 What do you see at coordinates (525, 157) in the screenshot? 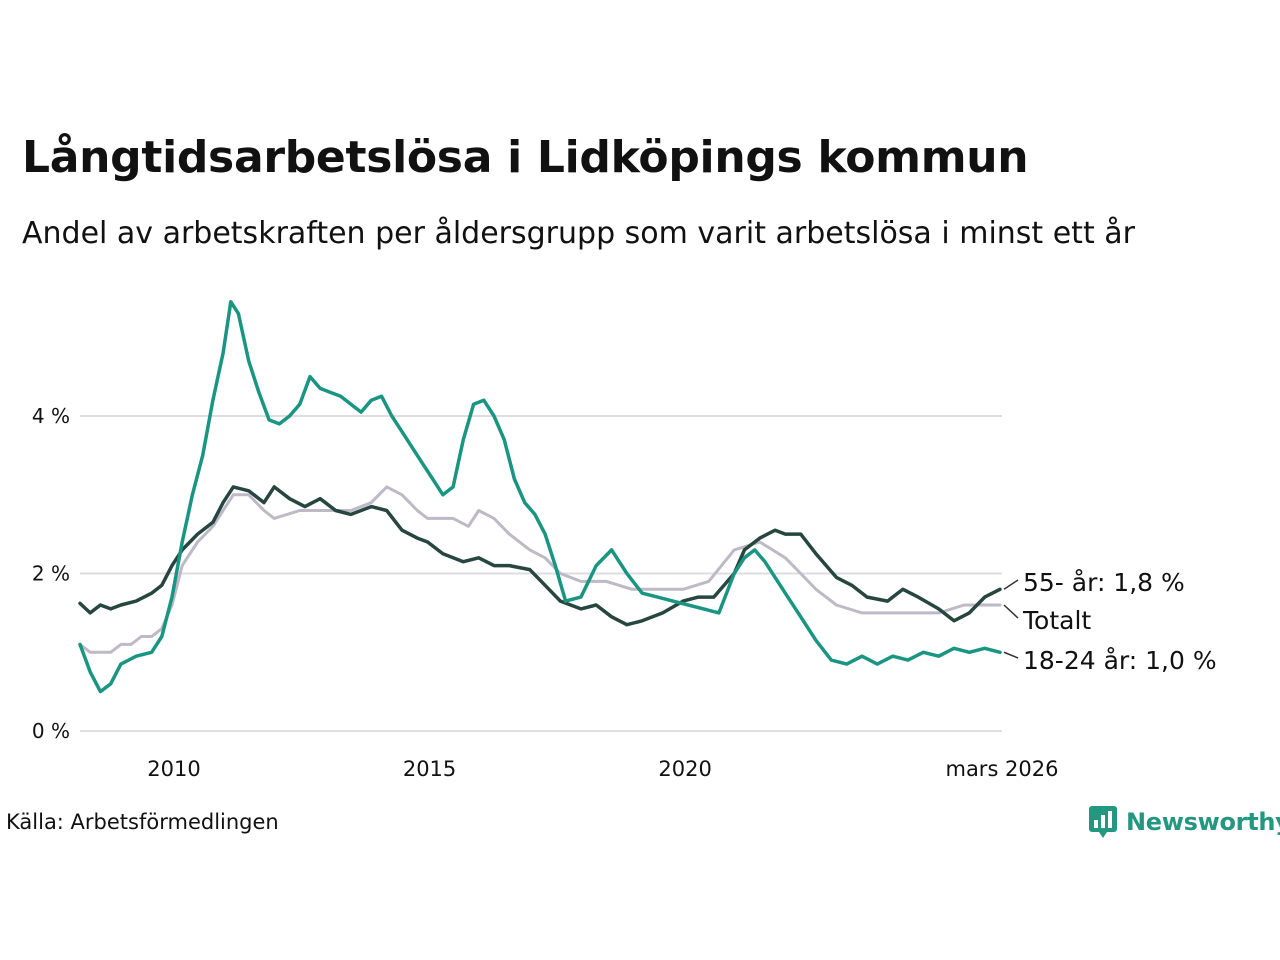
I see `chart-title: Långtidsarbetslösa i Lidköpings kommun` at bounding box center [525, 157].